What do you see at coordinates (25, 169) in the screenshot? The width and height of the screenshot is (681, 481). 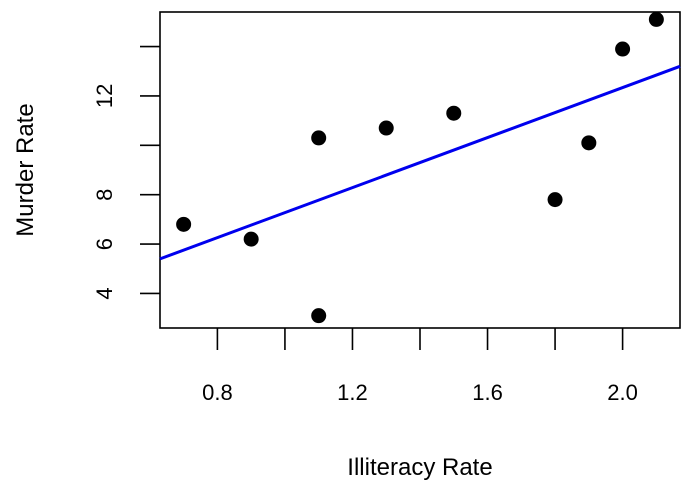 I see `y-axis-title: Murder Rate` at bounding box center [25, 169].